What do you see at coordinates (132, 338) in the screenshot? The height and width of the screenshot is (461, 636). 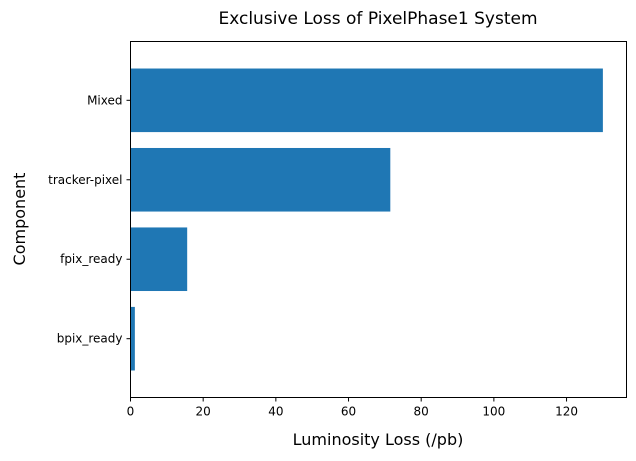 I see `bar-bpix_ready` at bounding box center [132, 338].